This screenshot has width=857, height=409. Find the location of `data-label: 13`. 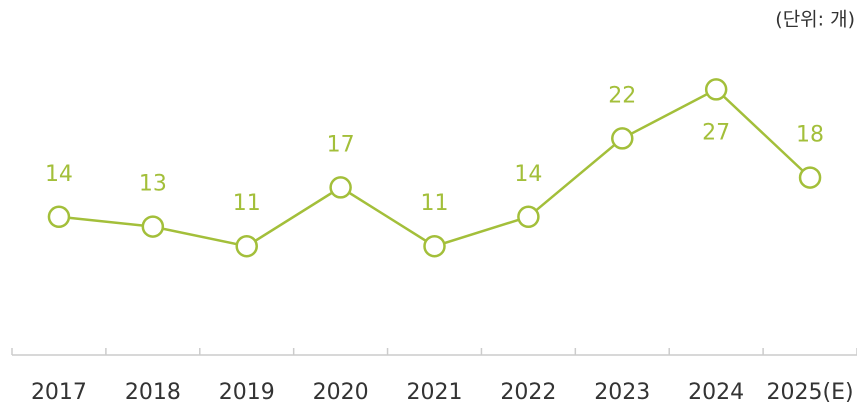

data-label: 13 is located at coordinates (153, 184).